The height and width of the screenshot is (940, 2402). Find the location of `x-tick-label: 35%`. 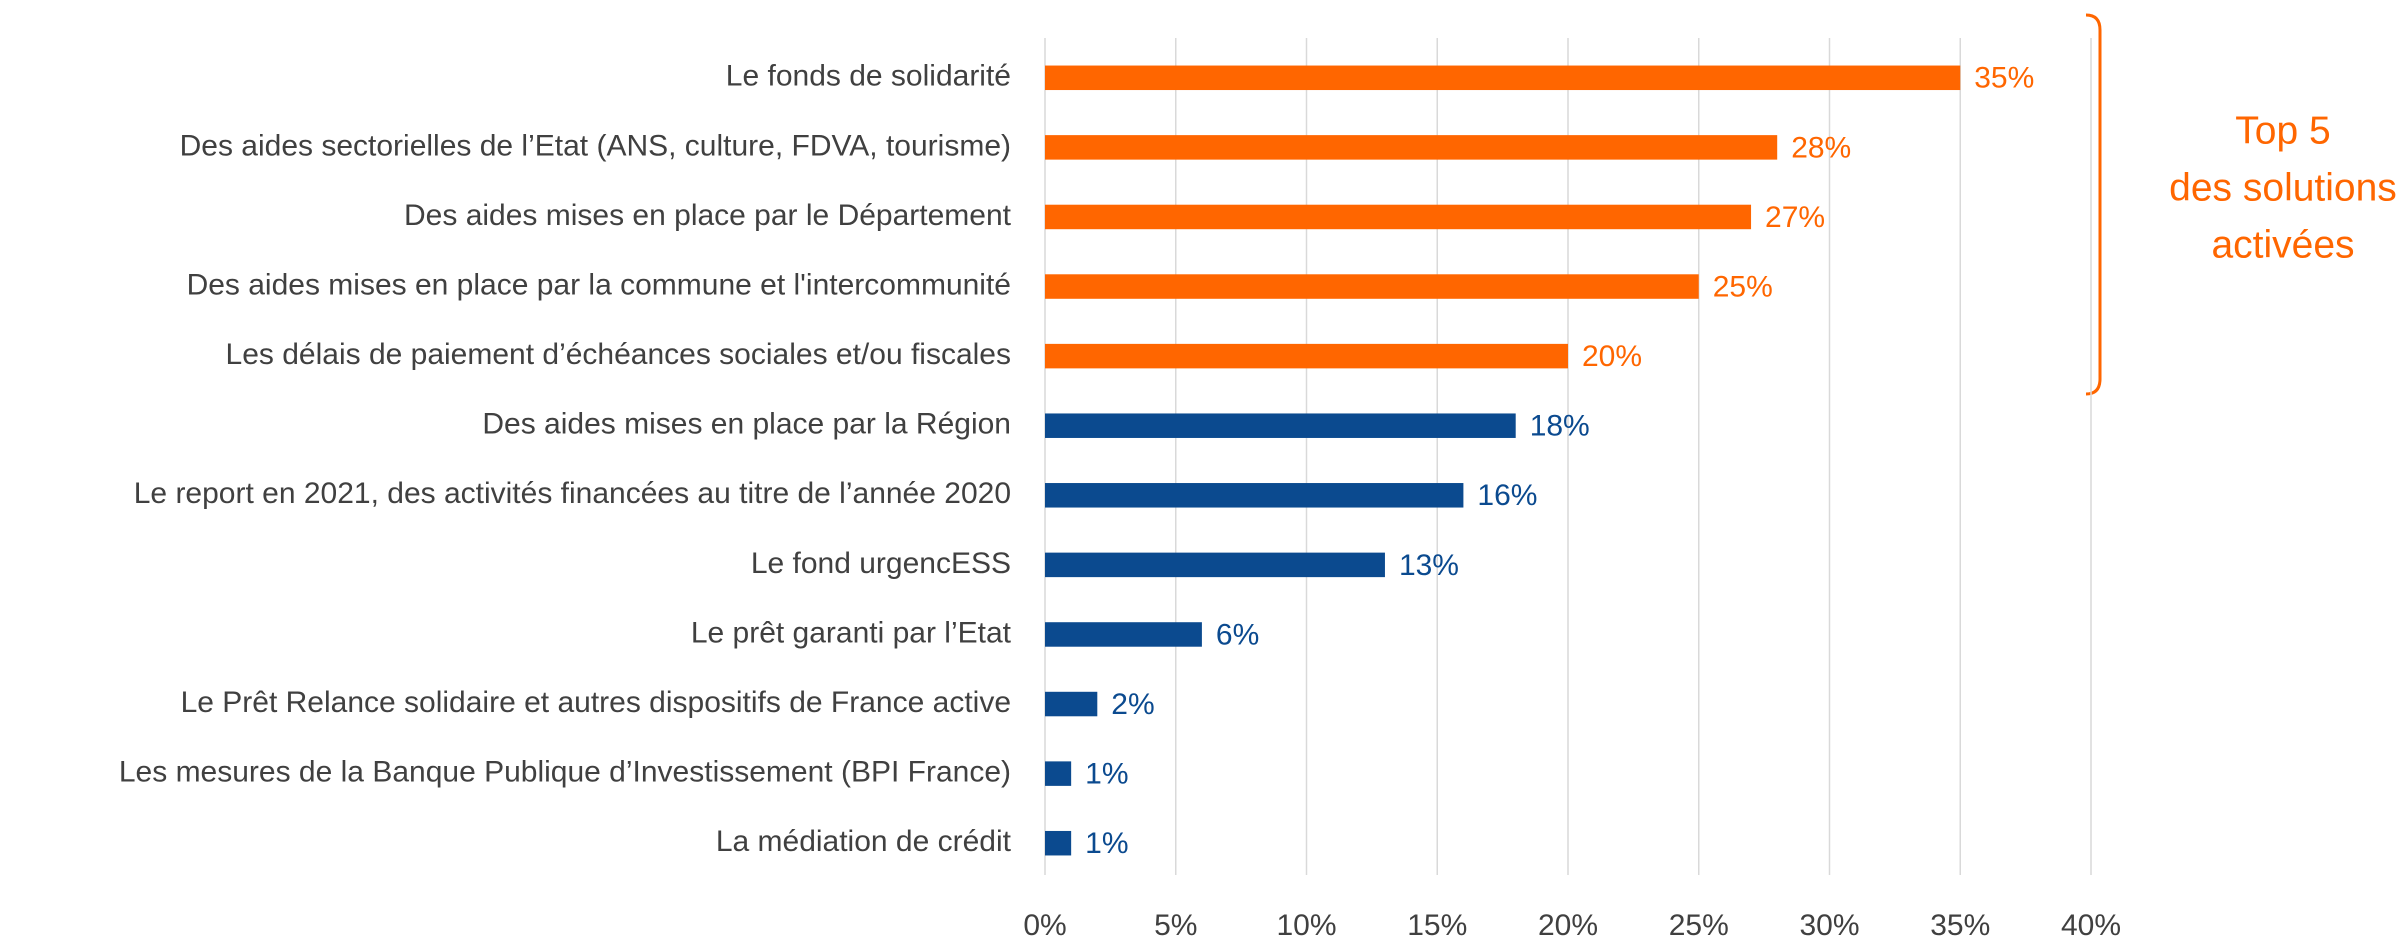

x-tick-label: 35% is located at coordinates (1960, 924).